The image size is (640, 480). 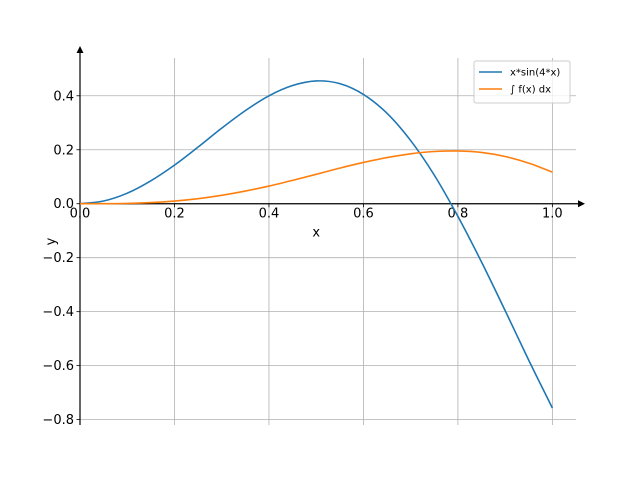 I want to click on y-tick-label-6: 0.4, so click(x=63, y=96).